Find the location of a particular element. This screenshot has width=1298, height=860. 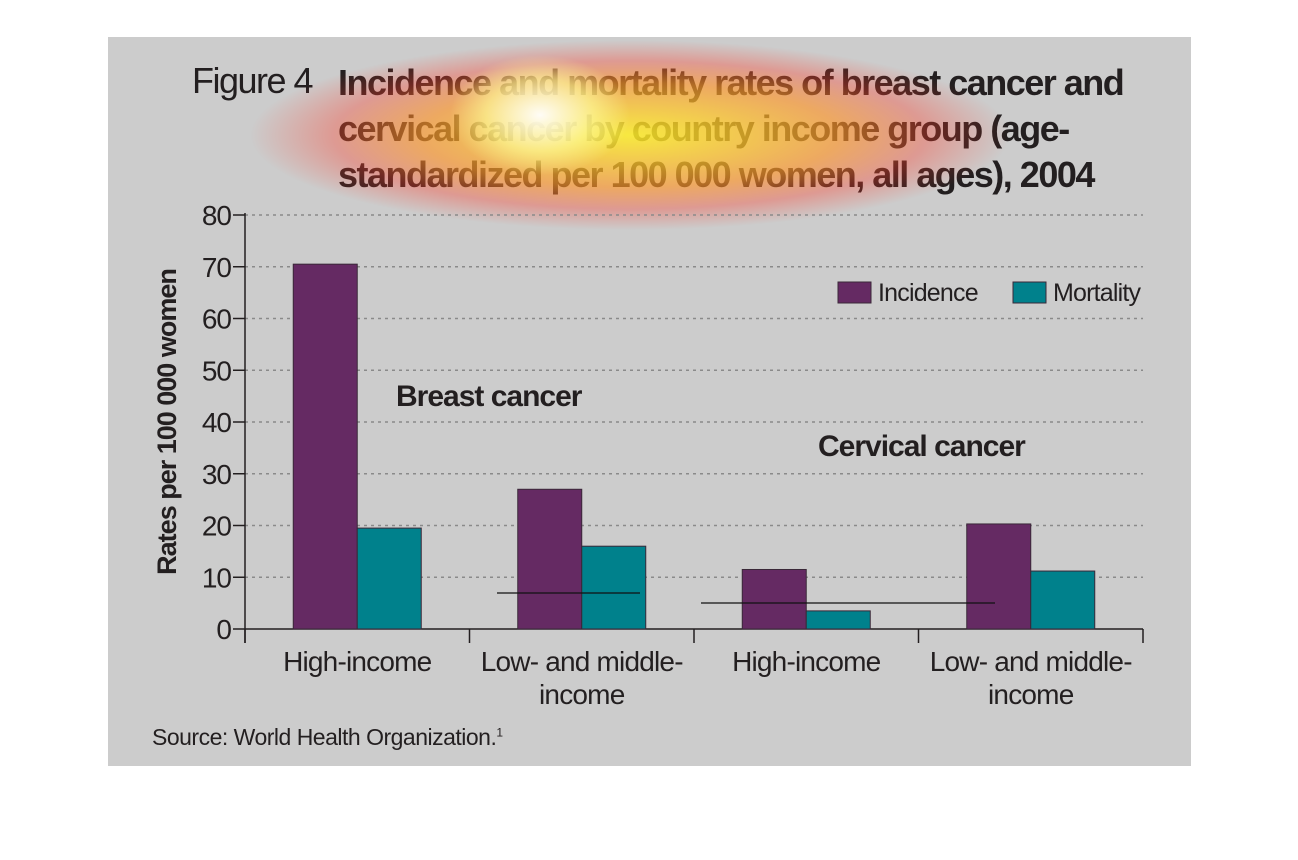

y-tick-label: 0 is located at coordinates (223, 629).